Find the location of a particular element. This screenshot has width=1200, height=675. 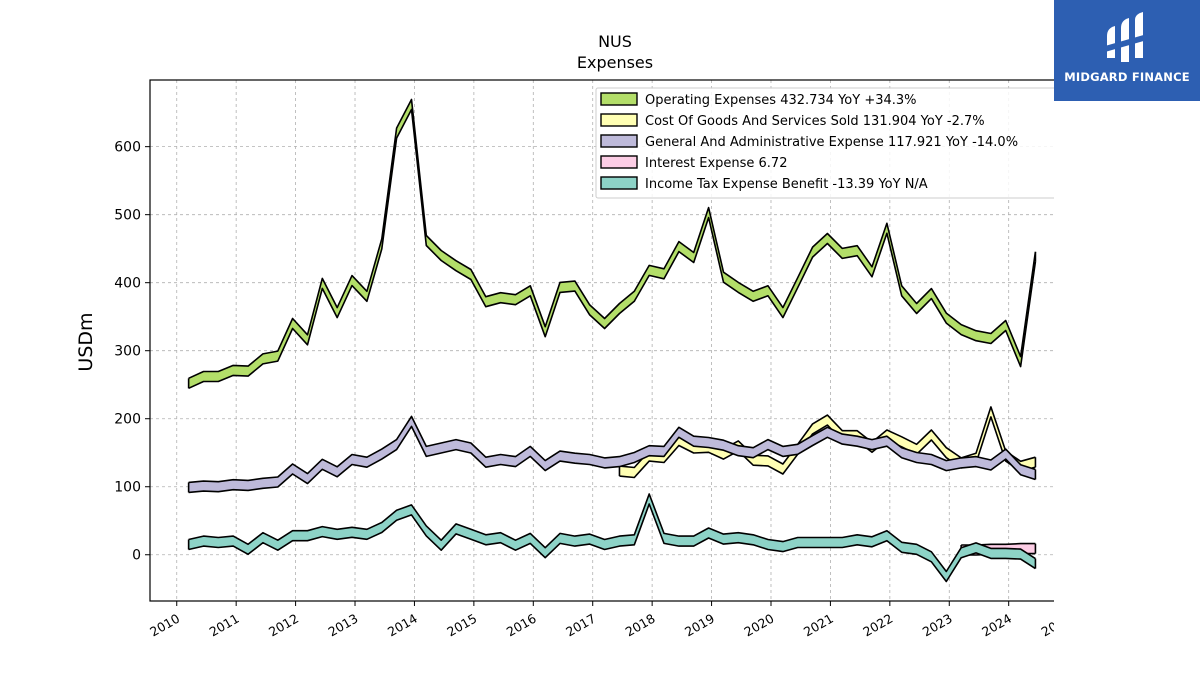

y-axis-ticks: 0 100 200 300 400 500 600 is located at coordinates (132, 352).